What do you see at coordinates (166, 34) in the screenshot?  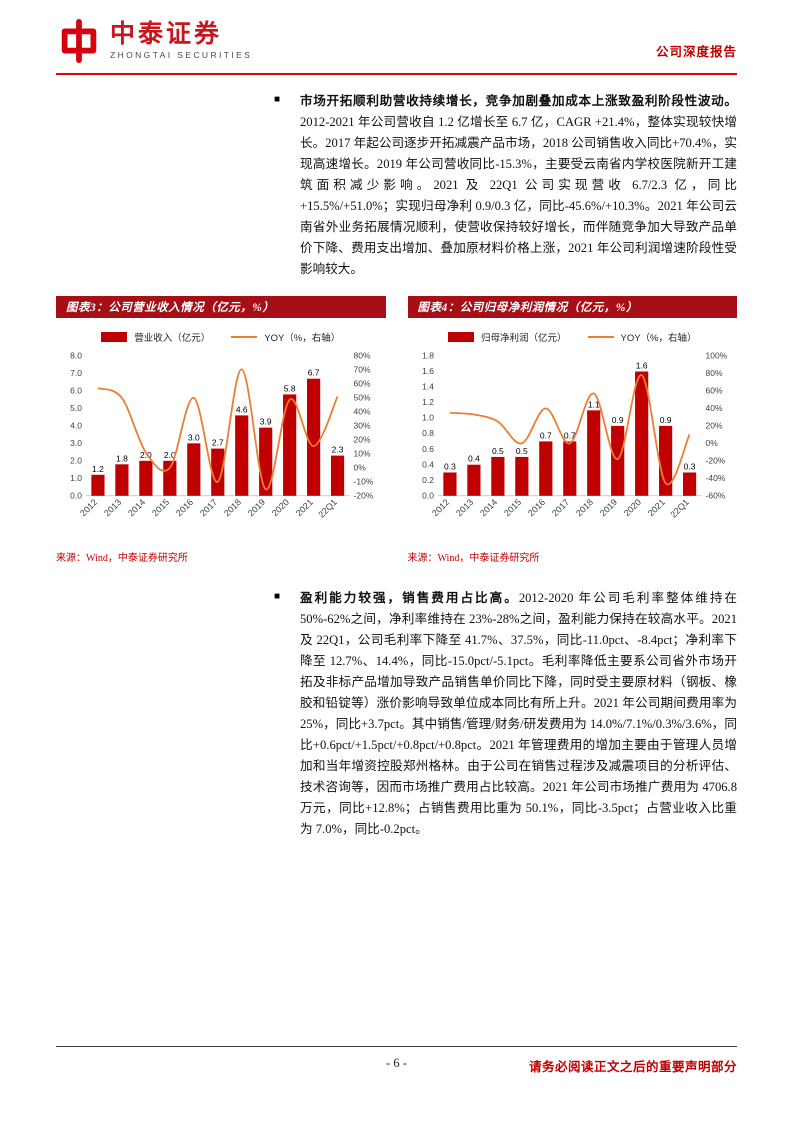 I see `logo-cn-text: 中泰证券` at bounding box center [166, 34].